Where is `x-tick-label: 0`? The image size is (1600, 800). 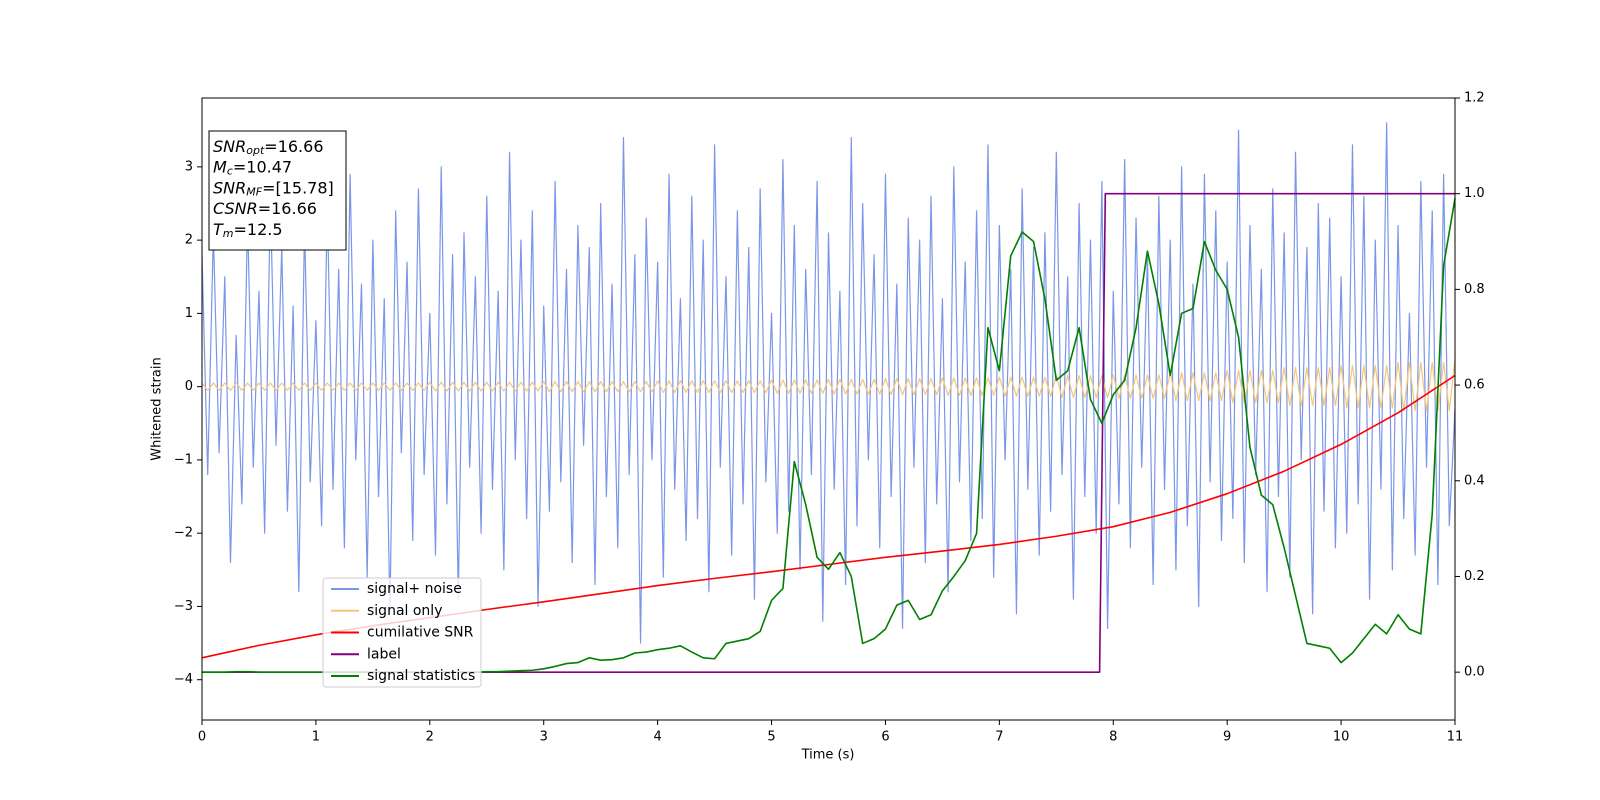 x-tick-label: 0 is located at coordinates (202, 737).